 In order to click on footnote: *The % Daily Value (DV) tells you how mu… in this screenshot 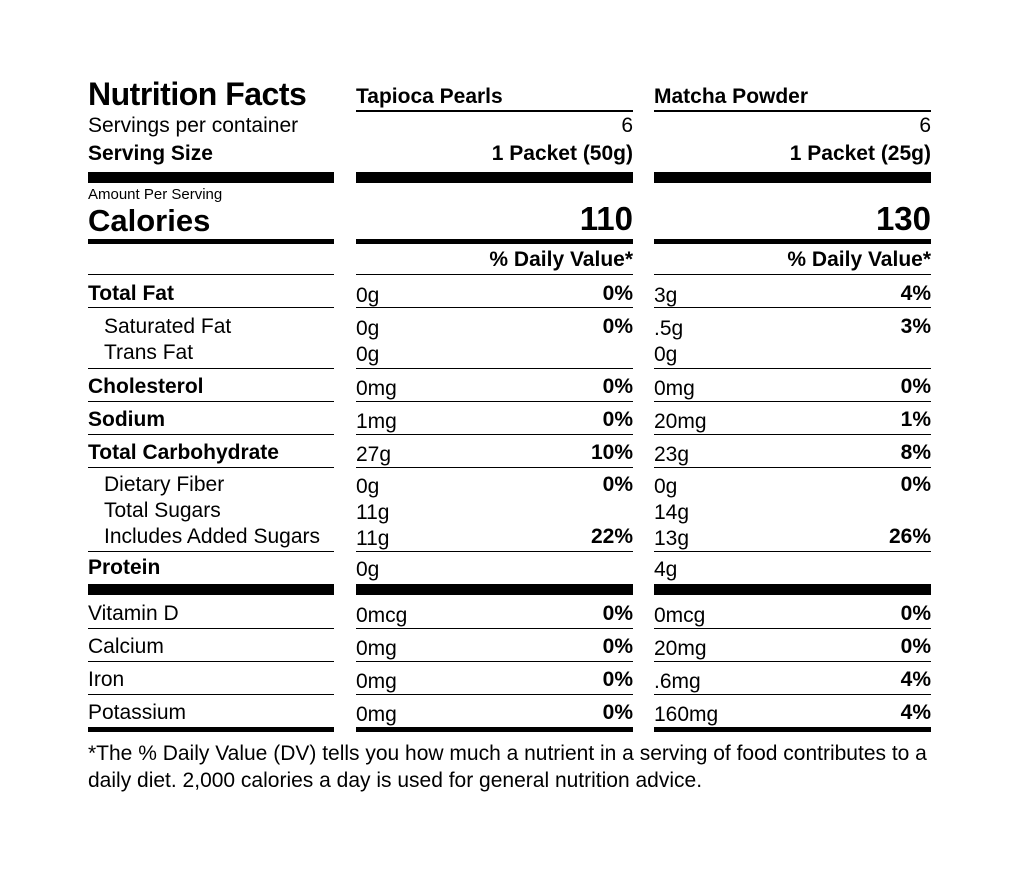, I will do `click(507, 767)`.